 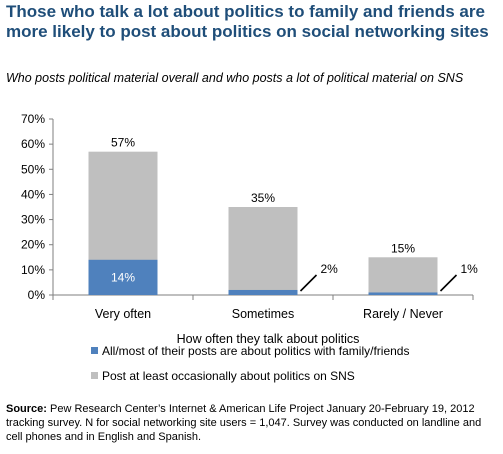 What do you see at coordinates (470, 269) in the screenshot?
I see `data-label-a-lot: 1%` at bounding box center [470, 269].